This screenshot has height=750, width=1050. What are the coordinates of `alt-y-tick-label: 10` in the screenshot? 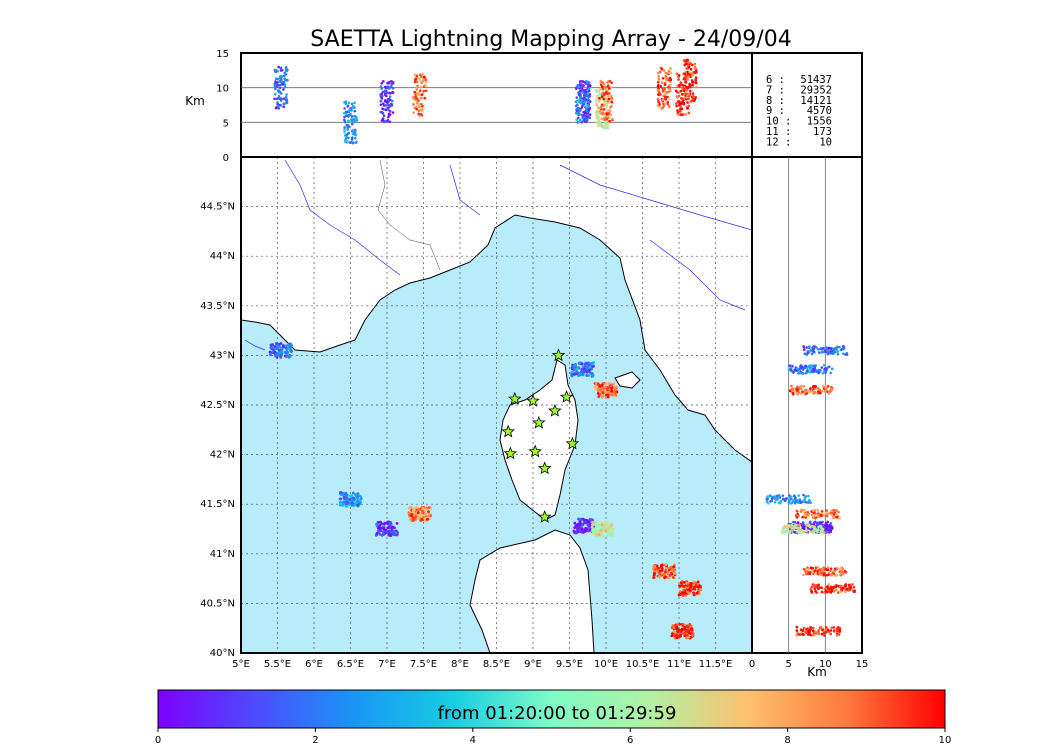 It's located at (222, 89).